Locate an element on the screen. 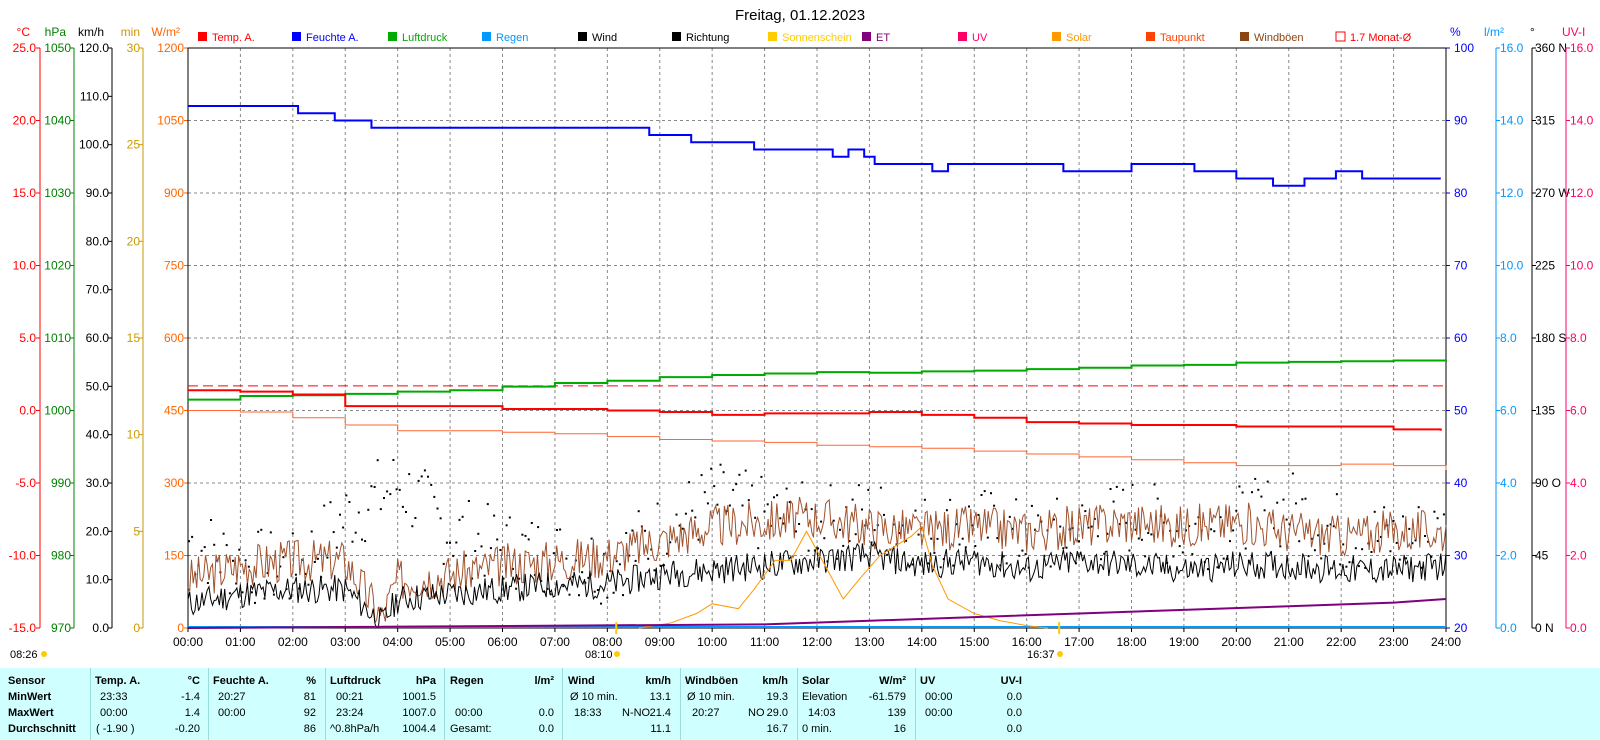 The width and height of the screenshot is (1600, 740). solar-avg: 16 is located at coordinates (899, 729).